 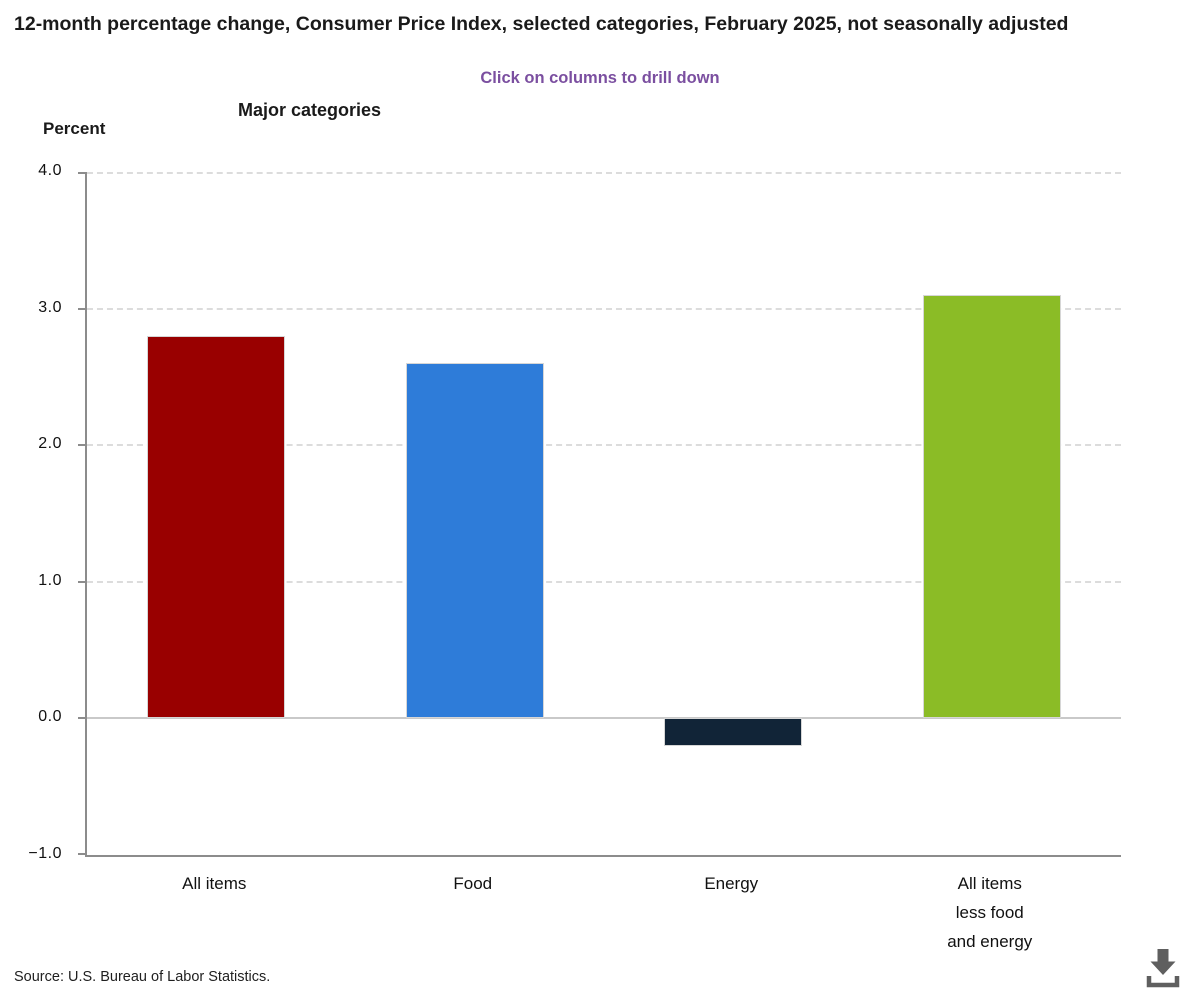 I want to click on x-tick-label-all-items: All items, so click(x=214, y=883).